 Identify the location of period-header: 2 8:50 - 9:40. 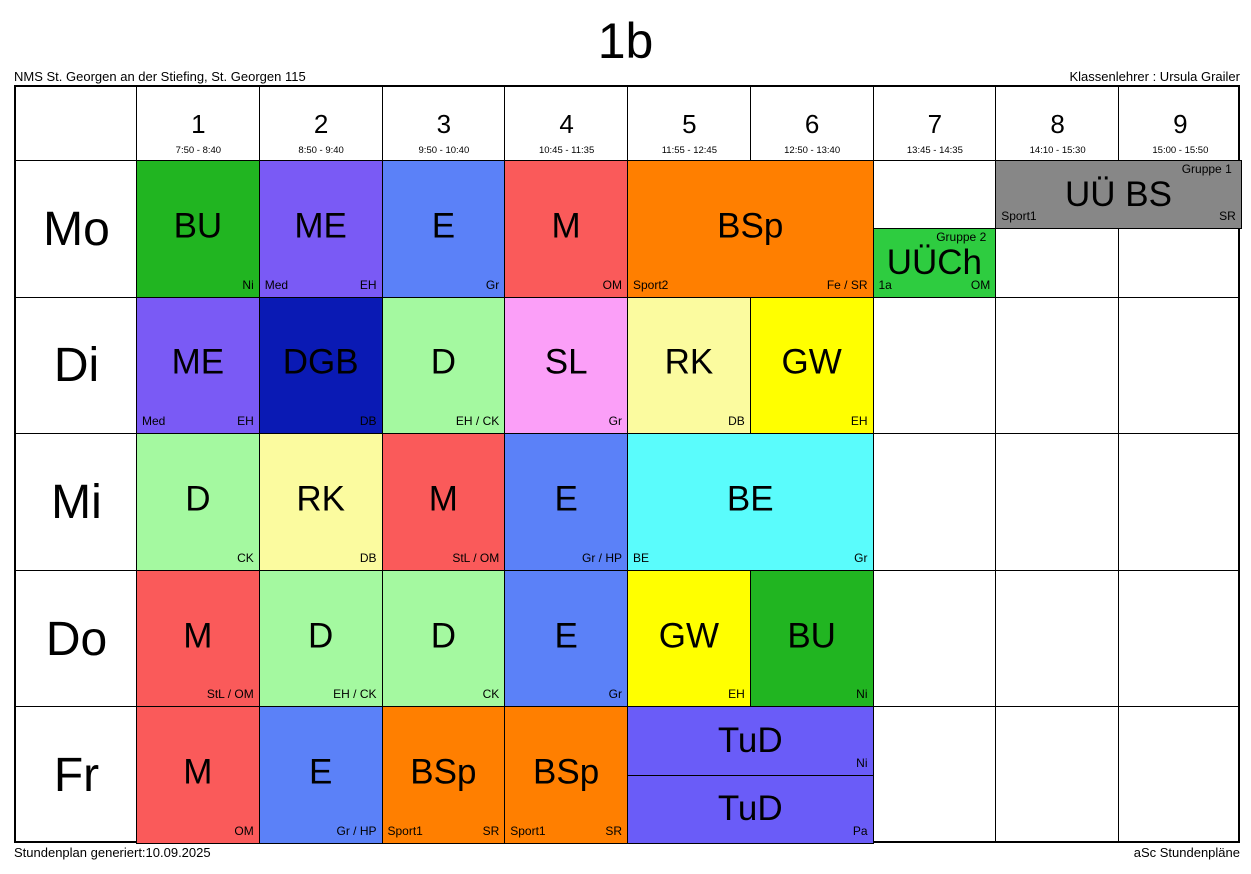
(321, 124).